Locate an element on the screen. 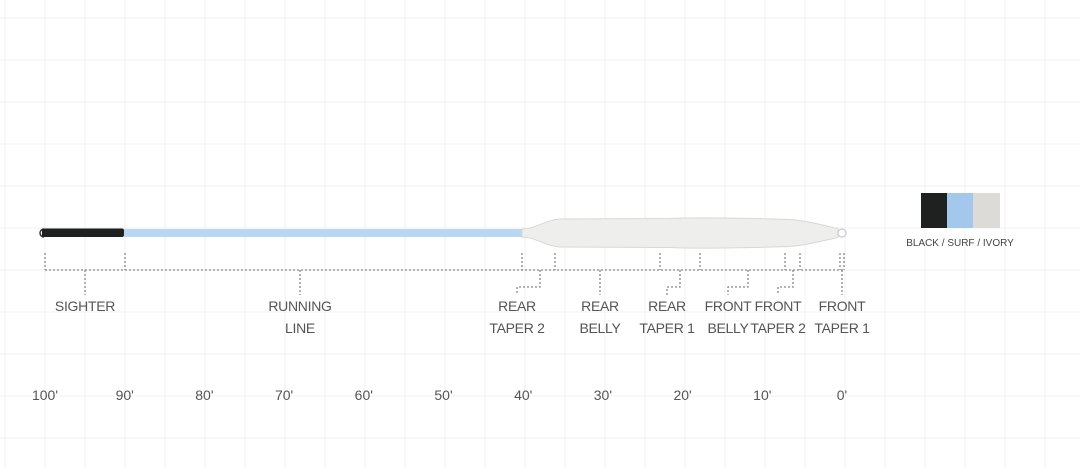 This screenshot has width=1080, height=468. scale-tick-label: 30' is located at coordinates (603, 395).